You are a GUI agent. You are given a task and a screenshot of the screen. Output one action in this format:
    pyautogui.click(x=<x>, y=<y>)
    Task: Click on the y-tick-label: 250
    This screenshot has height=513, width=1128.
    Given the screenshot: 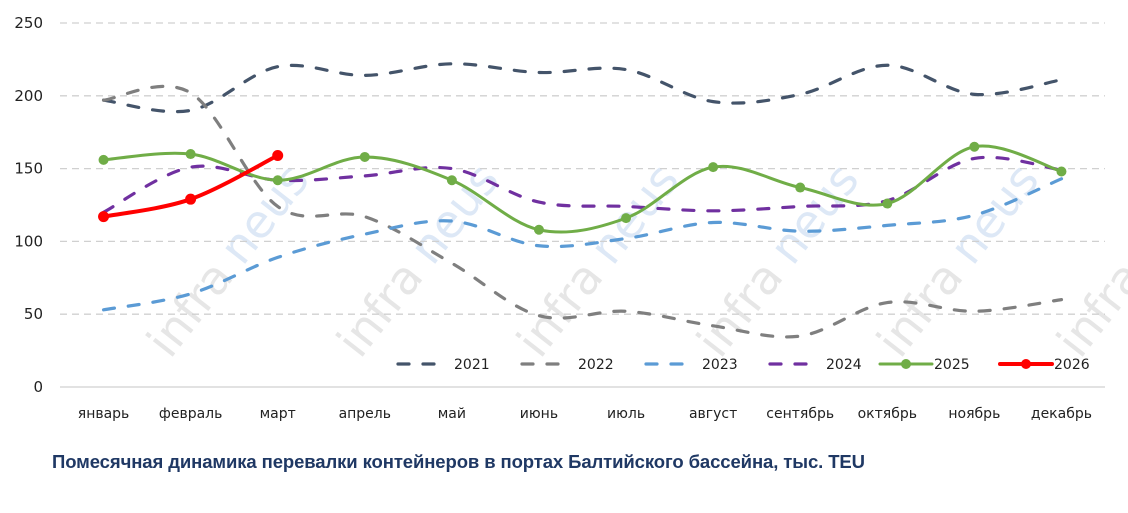 What is the action you would take?
    pyautogui.click(x=28, y=23)
    